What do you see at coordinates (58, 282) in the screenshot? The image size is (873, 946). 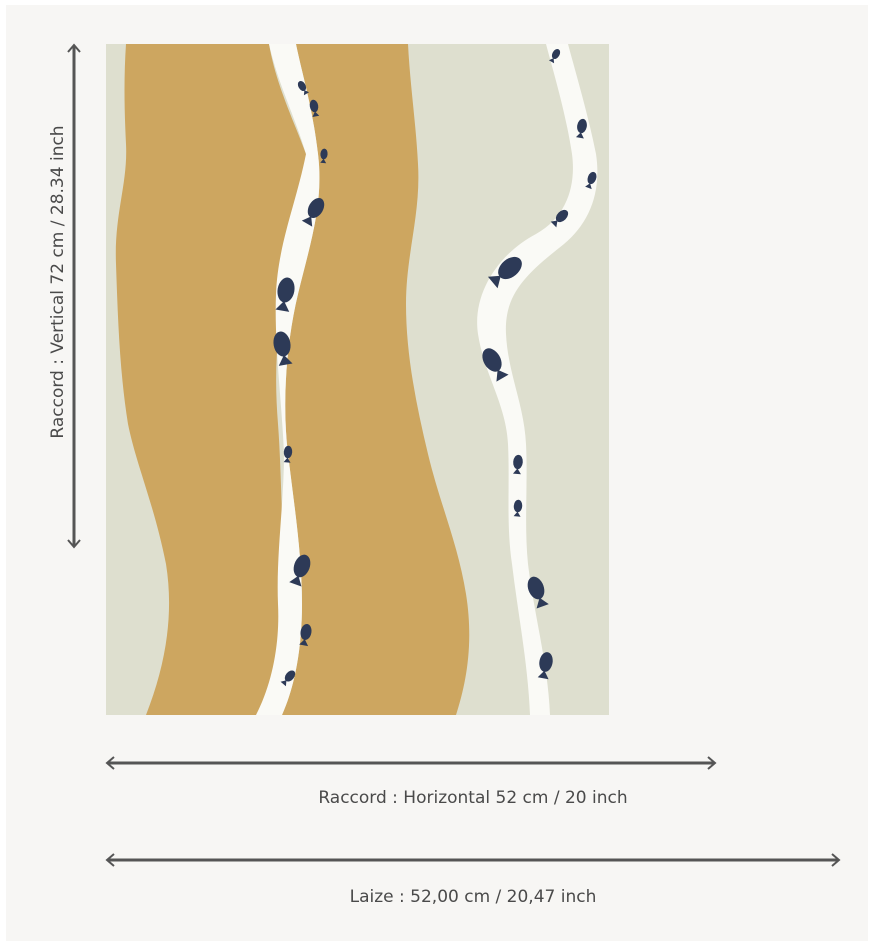 I see `vertical-repeat-label: Raccord : Vertical 72 cm / 28.34 inch` at bounding box center [58, 282].